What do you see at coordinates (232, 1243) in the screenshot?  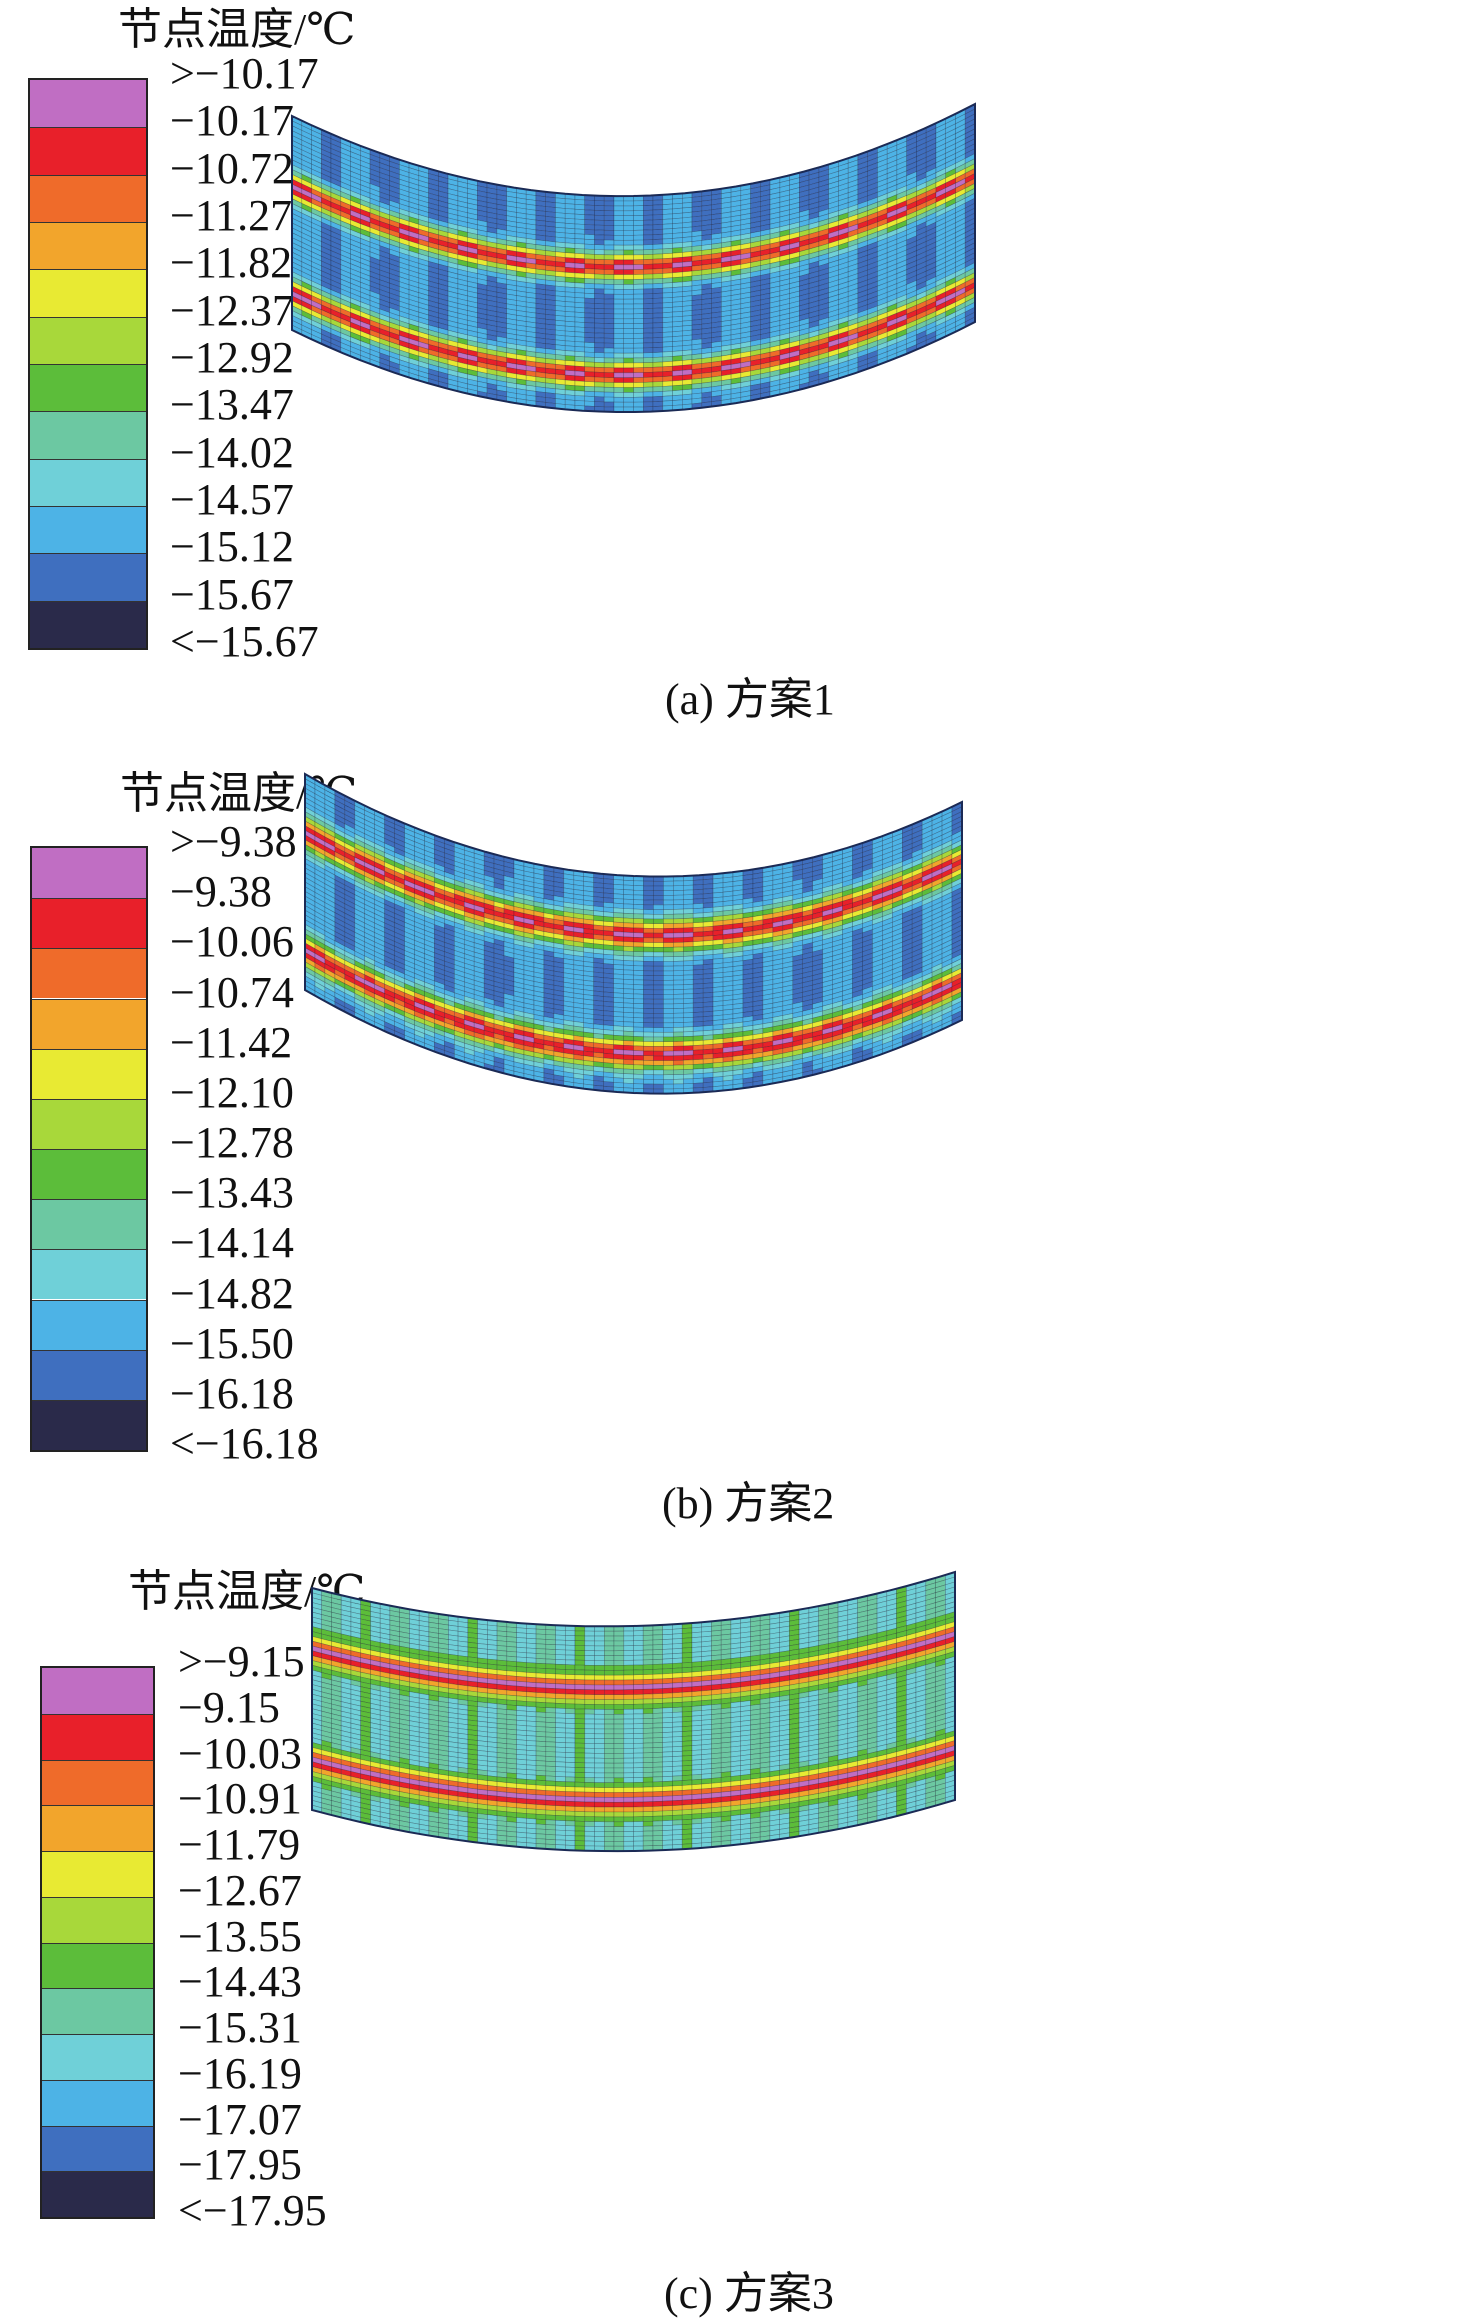 I see `legend-tick-label: −14.14` at bounding box center [232, 1243].